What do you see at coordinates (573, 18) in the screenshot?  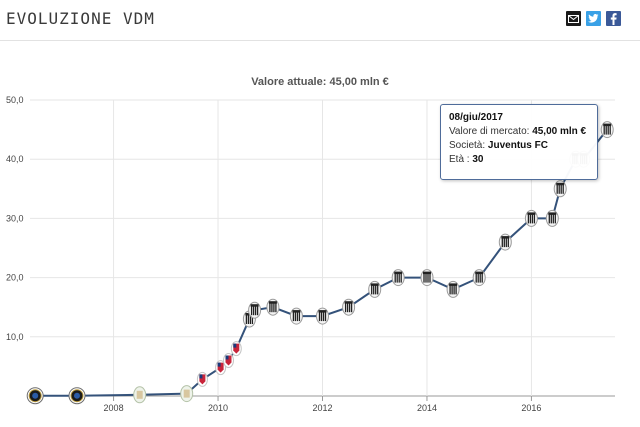 I see `email-icon` at bounding box center [573, 18].